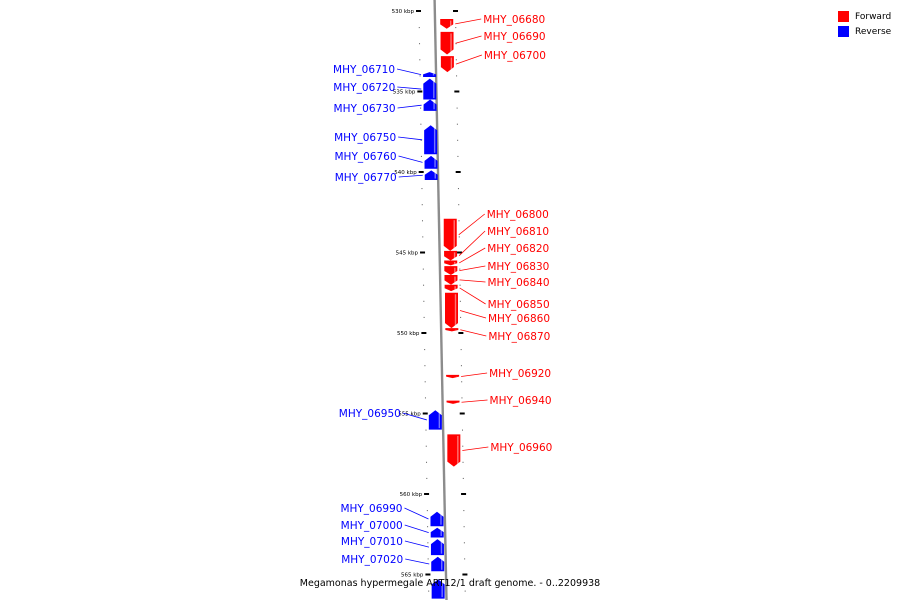  What do you see at coordinates (442, 309) in the screenshot?
I see `gene-layer` at bounding box center [442, 309].